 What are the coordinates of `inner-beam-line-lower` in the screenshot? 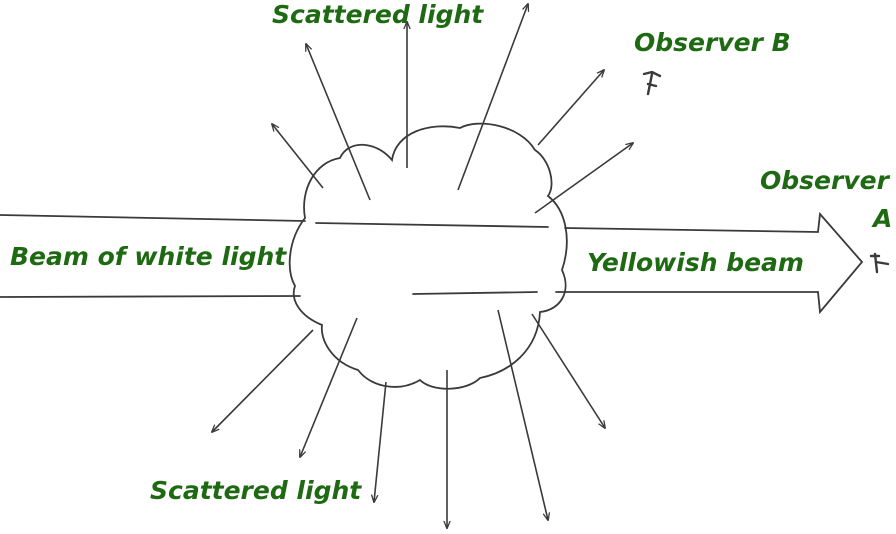 It's located at (475, 293).